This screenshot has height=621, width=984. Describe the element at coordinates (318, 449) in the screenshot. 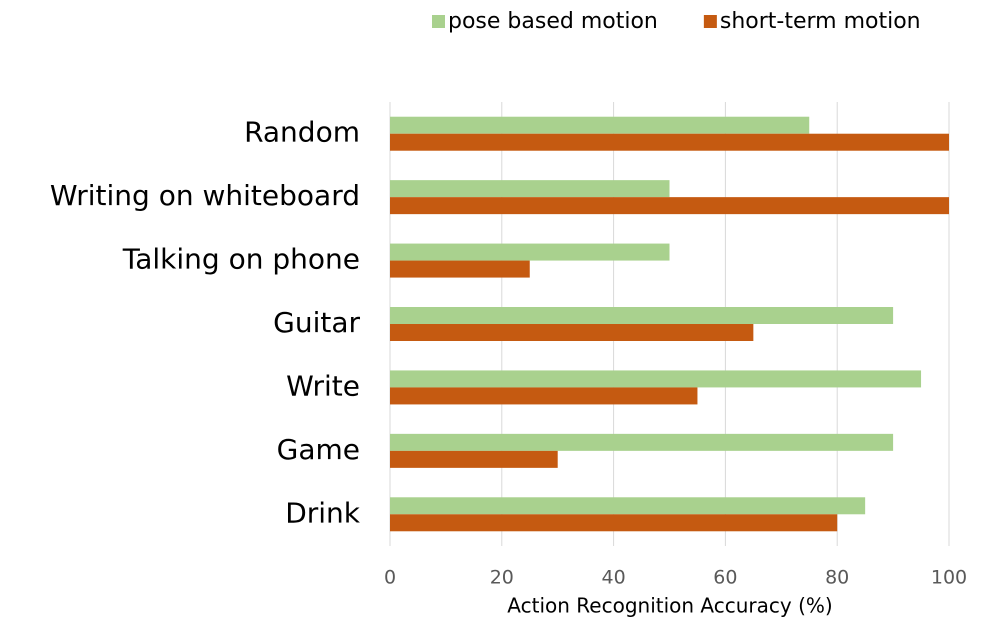

I see `y-tick-label: Game` at that location.